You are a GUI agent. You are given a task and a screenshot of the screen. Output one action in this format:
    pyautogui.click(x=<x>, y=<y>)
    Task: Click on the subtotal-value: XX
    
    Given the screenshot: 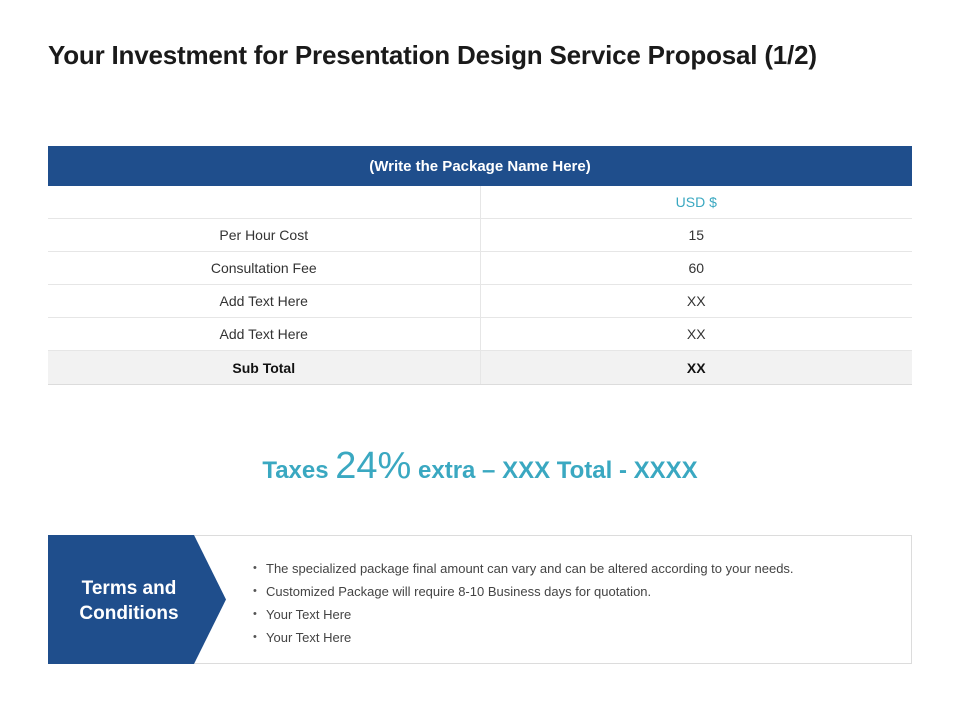 What is the action you would take?
    pyautogui.click(x=696, y=367)
    